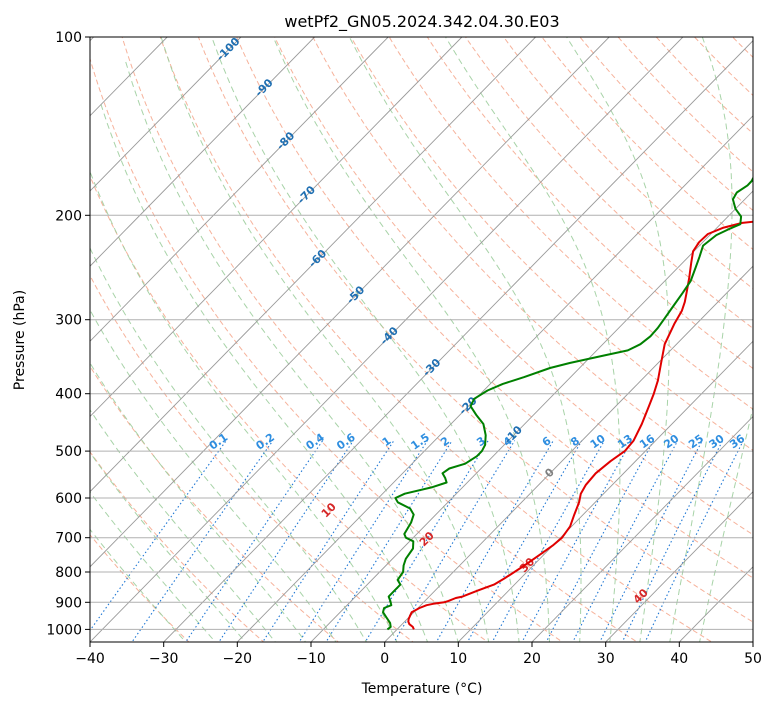 The image size is (775, 708). Describe the element at coordinates (311, 659) in the screenshot. I see `x-tick-label: −10` at that location.